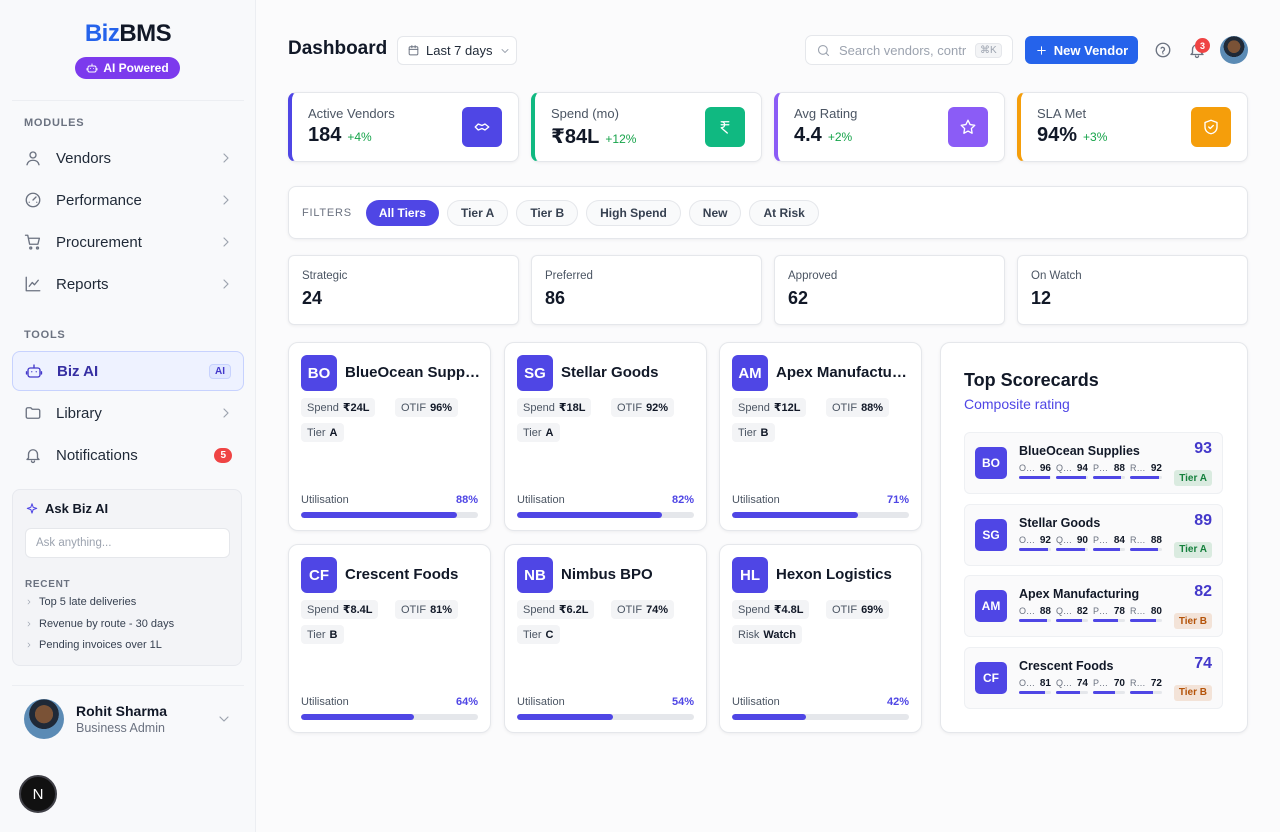 This screenshot has height=832, width=1280. What do you see at coordinates (403, 290) in the screenshot?
I see `segment-card: Strategic 24` at bounding box center [403, 290].